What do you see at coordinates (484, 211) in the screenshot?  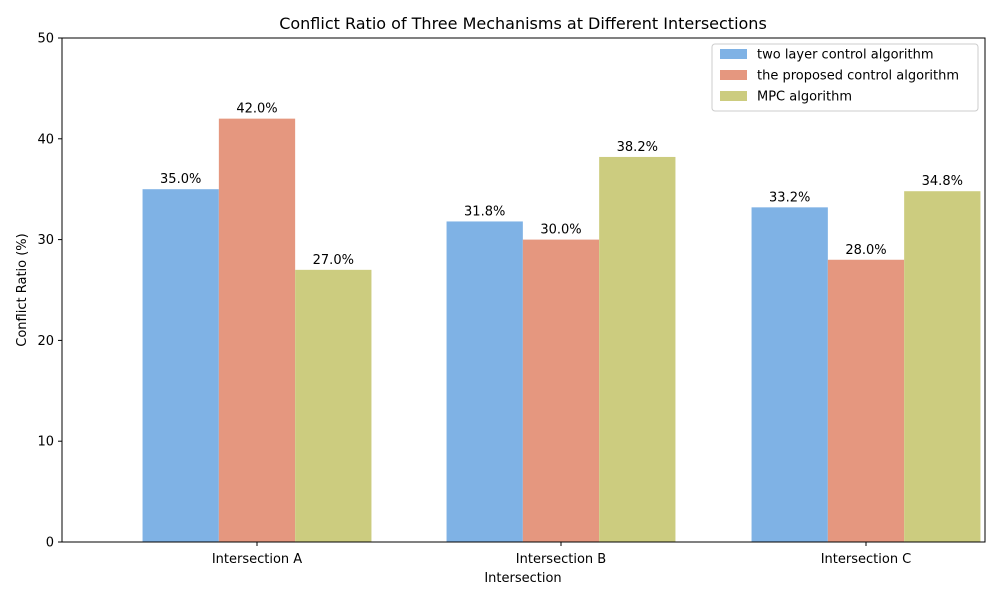 I see `data-label: 31.8%` at bounding box center [484, 211].